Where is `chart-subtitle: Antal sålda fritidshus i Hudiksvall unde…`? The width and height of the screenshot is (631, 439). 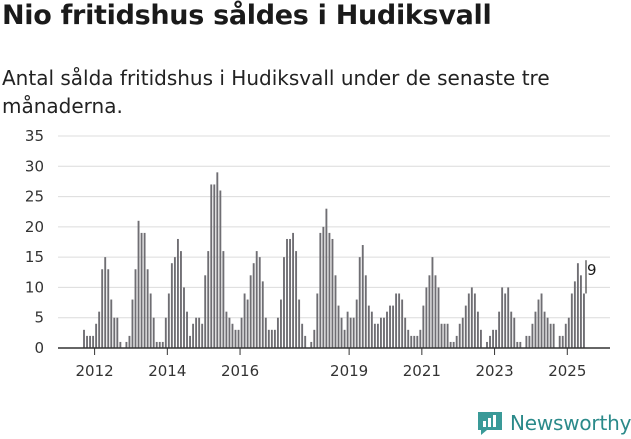
chart-subtitle: Antal sålda fritidshus i Hudiksvall unde… is located at coordinates (276, 92).